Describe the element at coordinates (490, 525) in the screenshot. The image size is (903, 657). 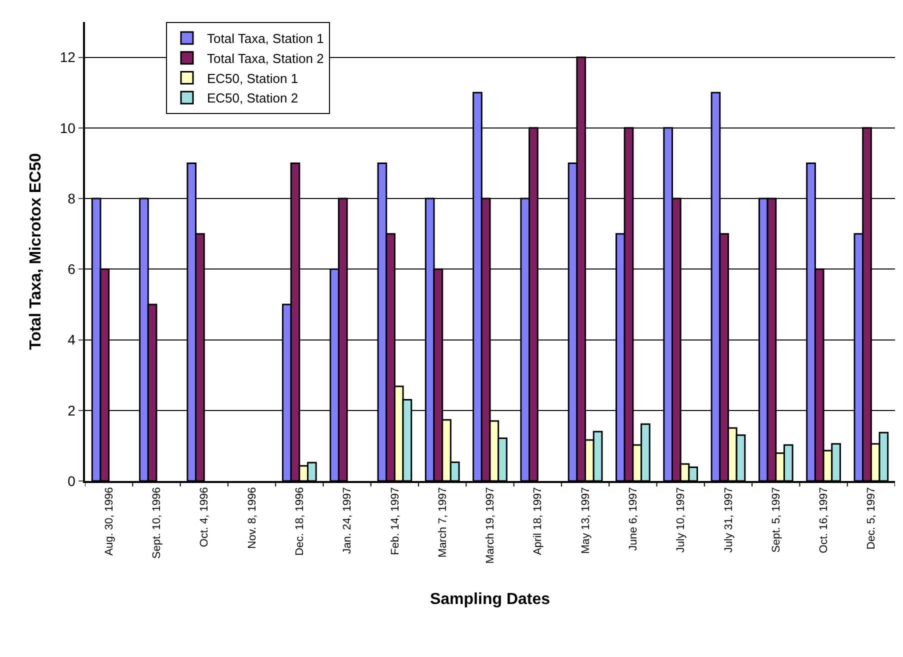
I see `x-tick-label: March 19, 1997` at that location.